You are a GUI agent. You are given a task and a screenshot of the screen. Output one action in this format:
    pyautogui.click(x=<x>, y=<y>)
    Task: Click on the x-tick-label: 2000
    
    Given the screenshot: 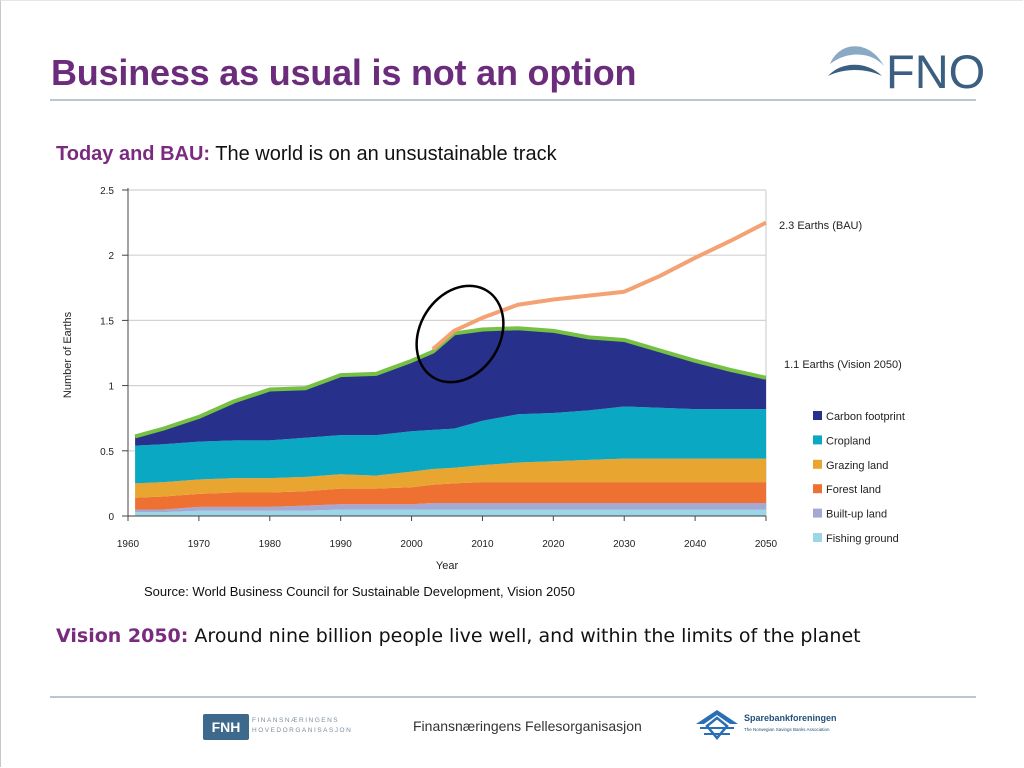 What is the action you would take?
    pyautogui.click(x=411, y=544)
    